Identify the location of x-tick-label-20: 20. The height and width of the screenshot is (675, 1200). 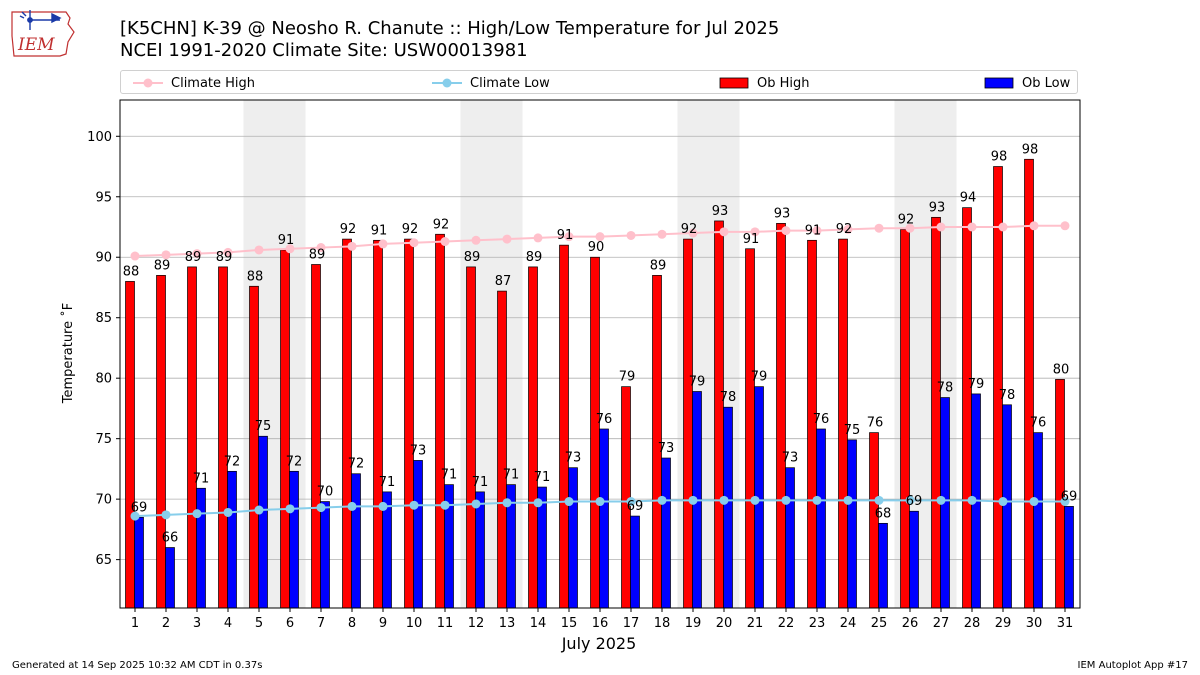
(724, 623).